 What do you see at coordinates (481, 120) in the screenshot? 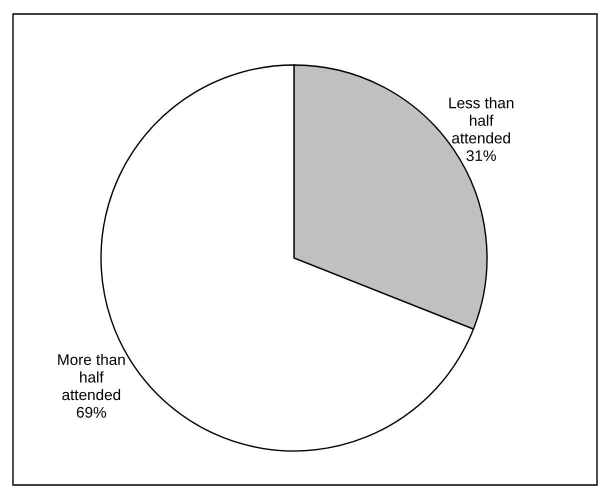
I see `slice-label: Less than half attended` at bounding box center [481, 120].